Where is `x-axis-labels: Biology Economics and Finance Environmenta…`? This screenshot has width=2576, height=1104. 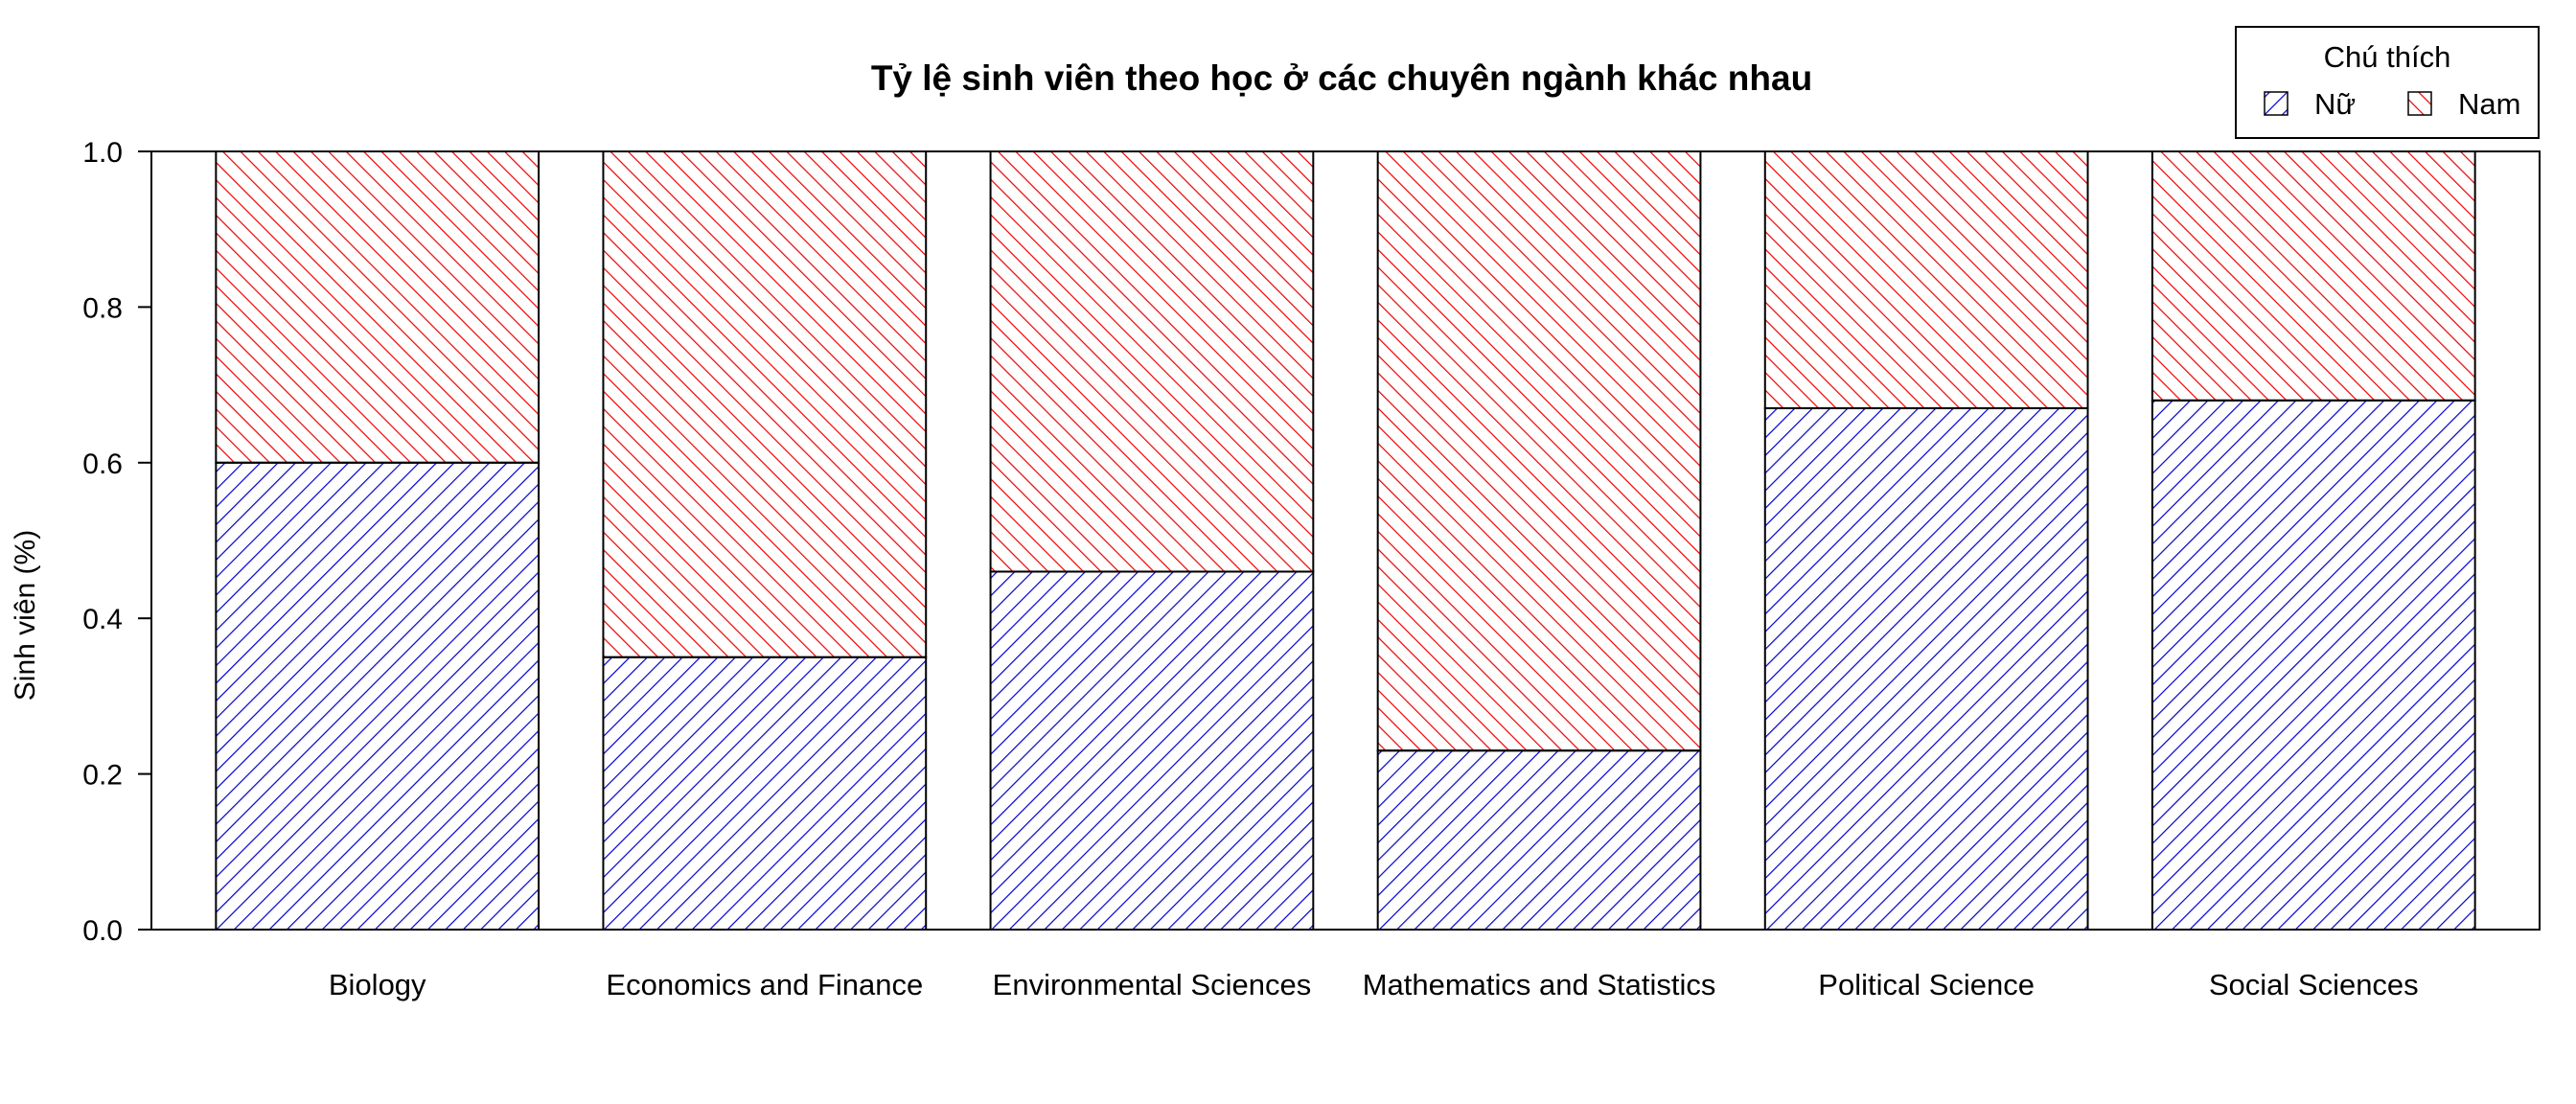
x-axis-labels: Biology Economics and Finance Environmenta… is located at coordinates (1374, 985).